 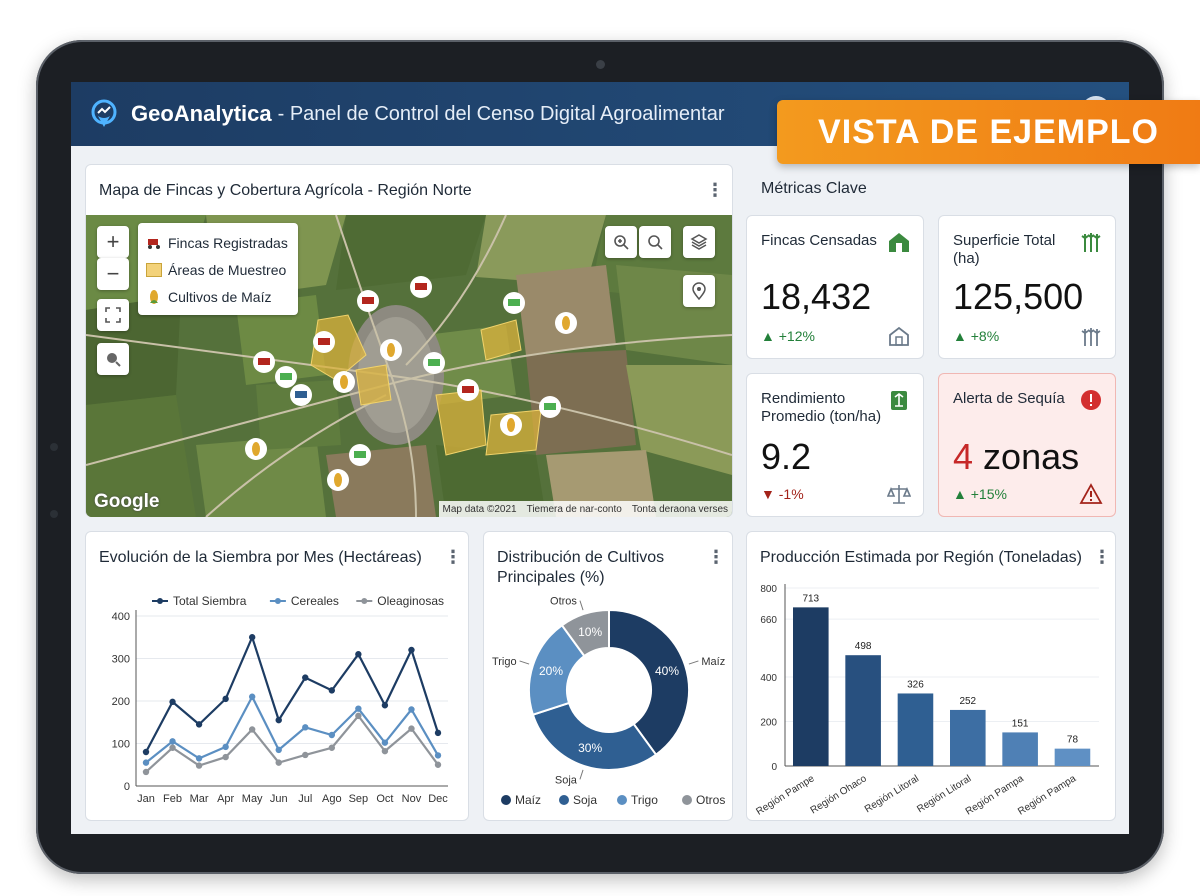 What do you see at coordinates (899, 494) in the screenshot?
I see `balance-icon` at bounding box center [899, 494].